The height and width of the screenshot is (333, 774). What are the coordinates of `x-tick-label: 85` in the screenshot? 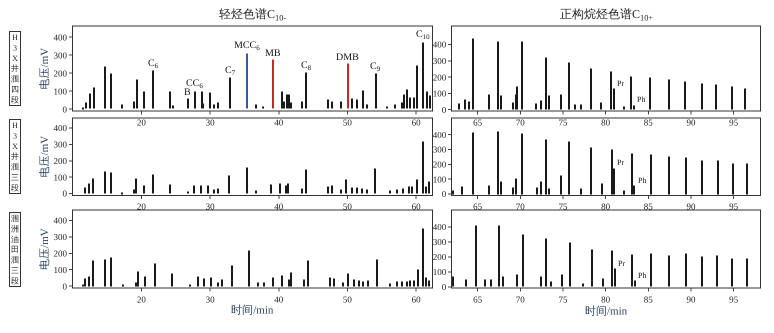 It's located at (649, 122).